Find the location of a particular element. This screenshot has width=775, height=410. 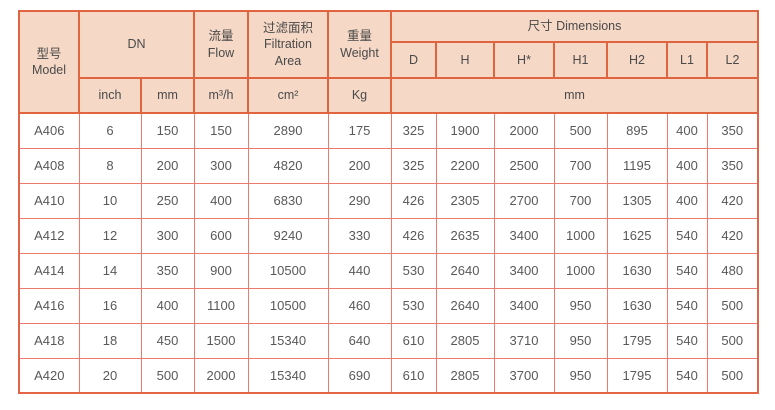

cell: 2000 is located at coordinates (524, 130).